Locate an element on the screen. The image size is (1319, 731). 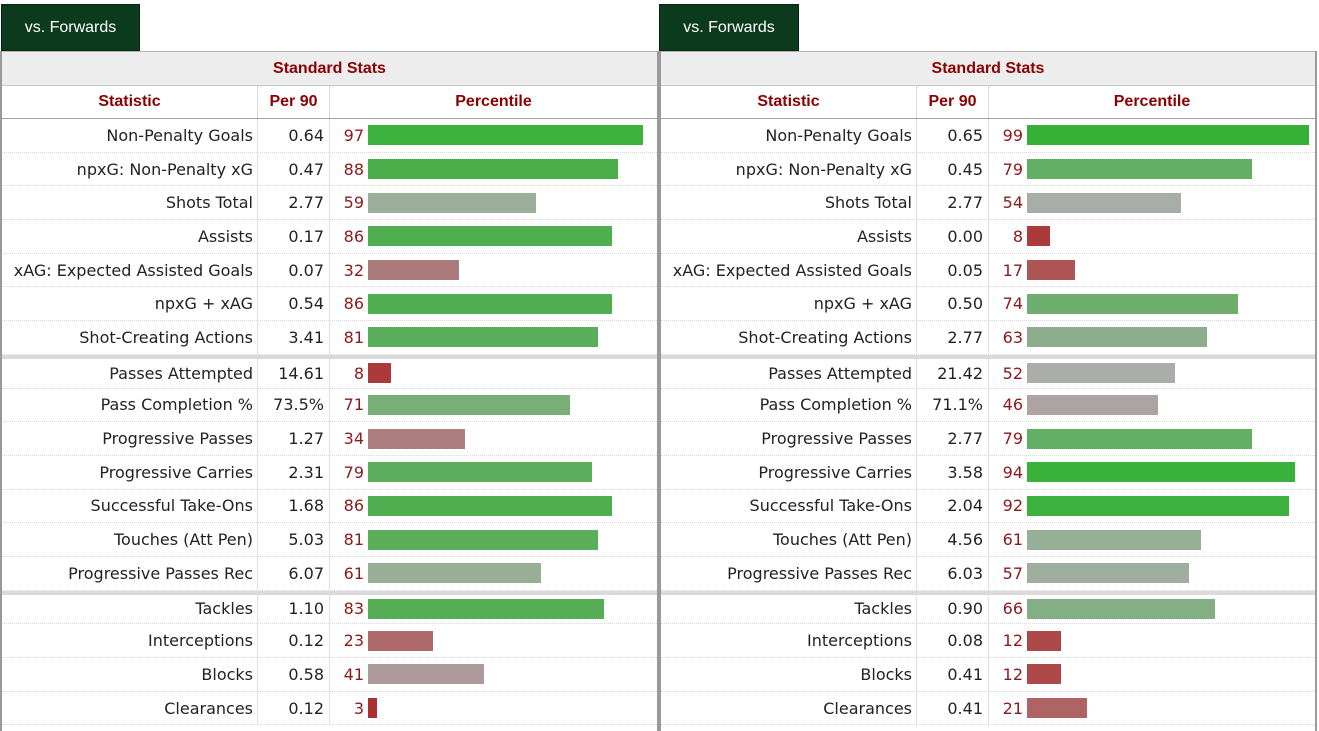
table-row: Pass Completion % 73.5% 71 is located at coordinates (329, 405).